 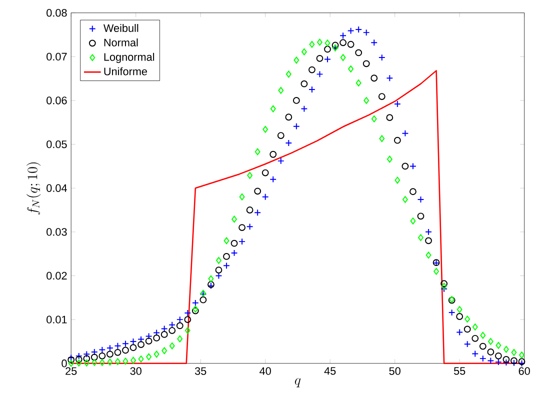 I want to click on x-tick-label: 35, so click(x=200, y=371).